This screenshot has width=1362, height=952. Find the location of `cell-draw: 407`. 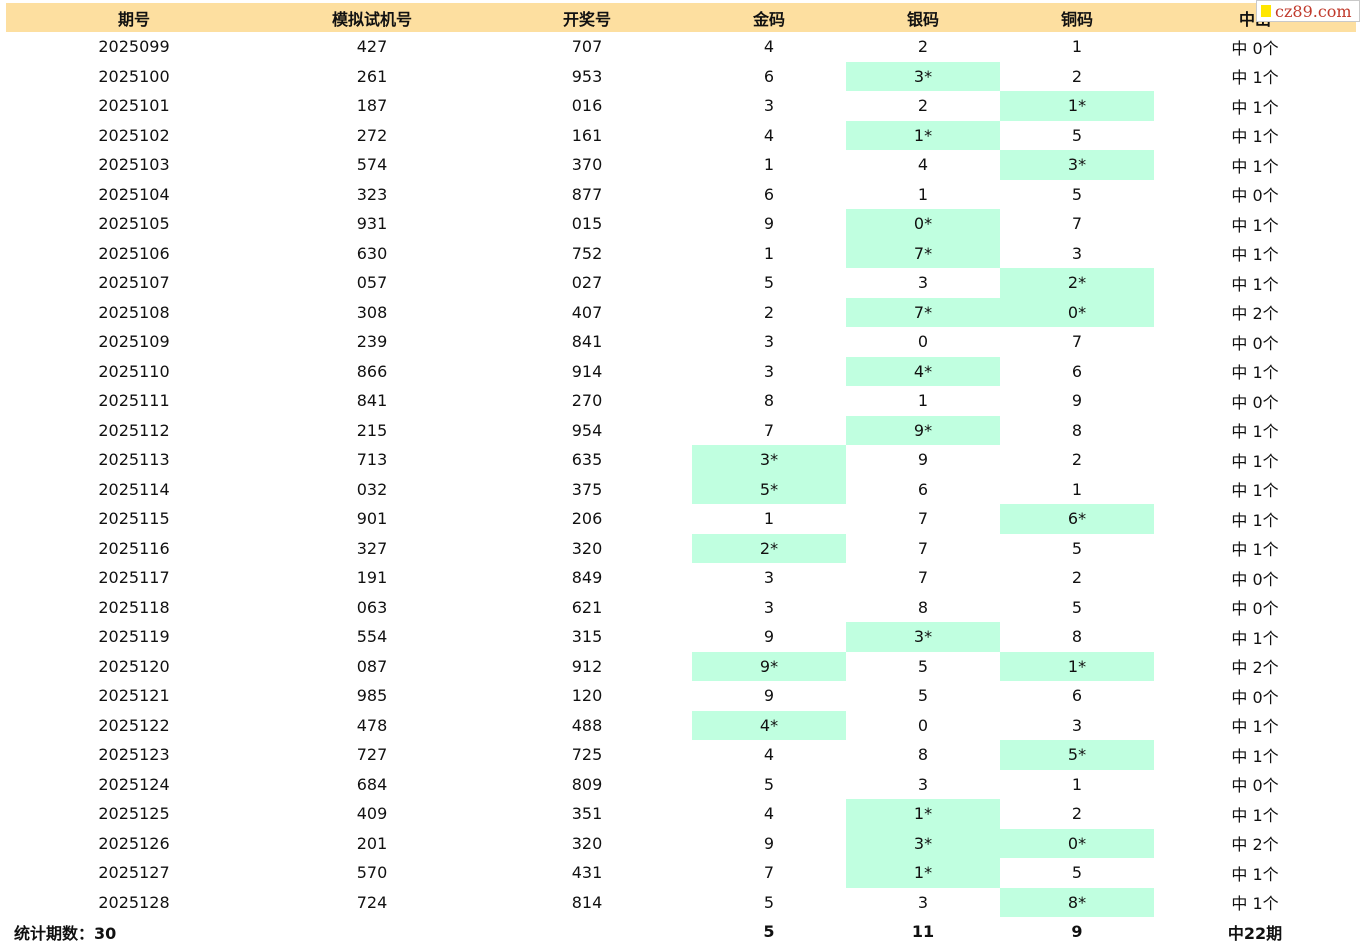

cell-draw: 407 is located at coordinates (587, 312).